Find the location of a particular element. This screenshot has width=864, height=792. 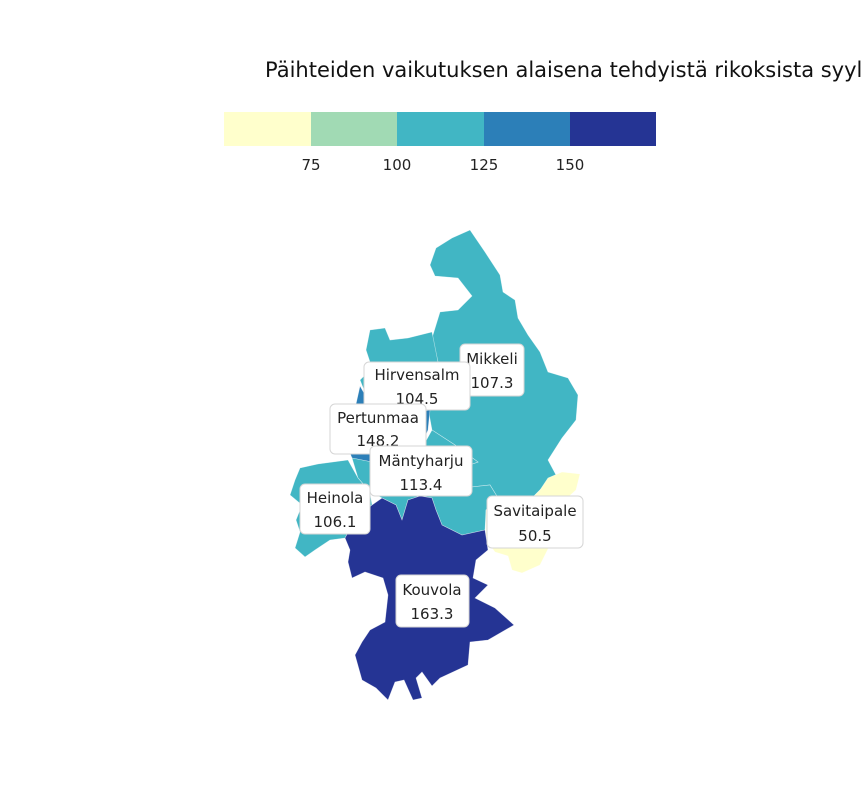

label-hirvensalmi: Hirvensalm 104.5 is located at coordinates (417, 386).